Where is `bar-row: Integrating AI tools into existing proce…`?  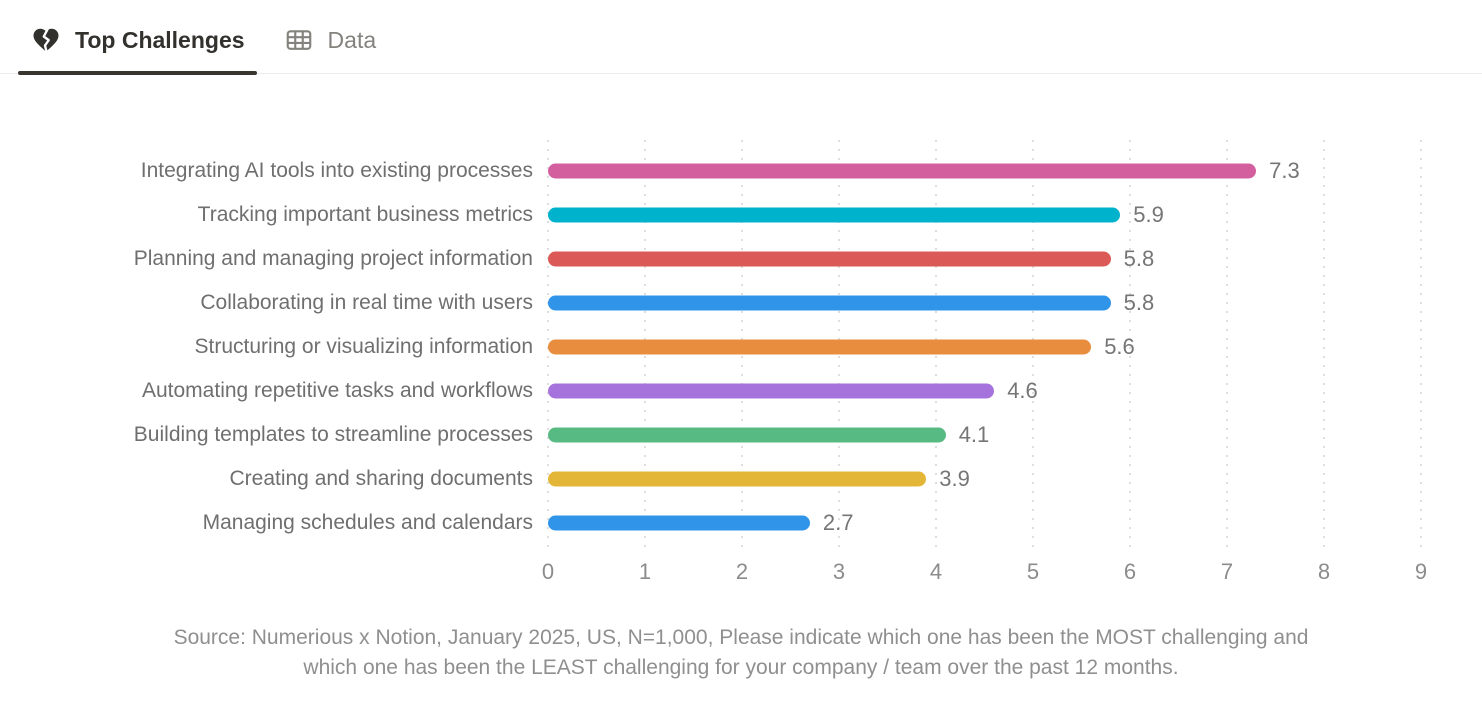
bar-row: Integrating AI tools into existing proce… is located at coordinates (710, 171).